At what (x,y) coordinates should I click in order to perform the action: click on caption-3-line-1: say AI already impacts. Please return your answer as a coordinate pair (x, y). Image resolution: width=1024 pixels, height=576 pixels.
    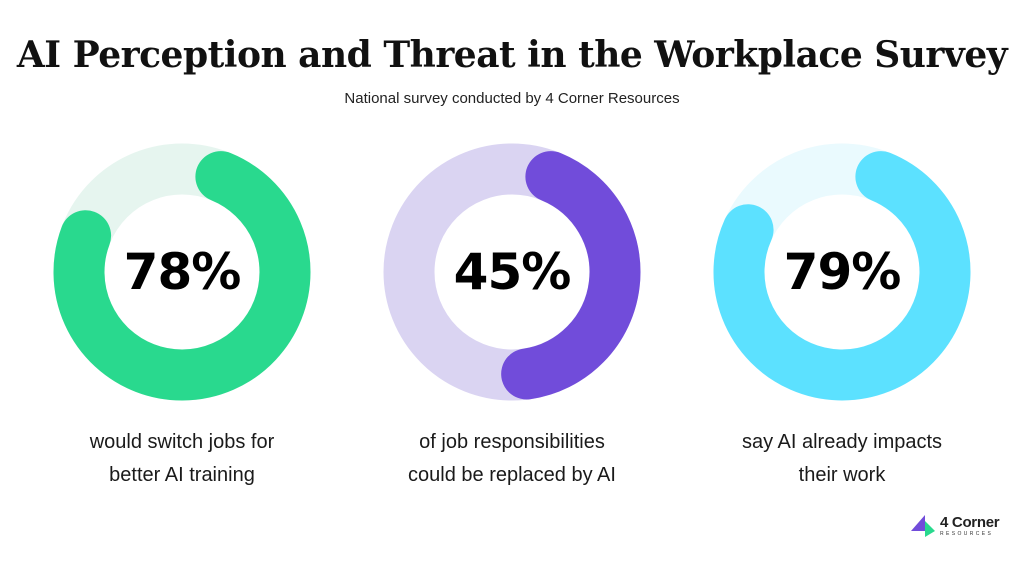
    Looking at the image, I should click on (842, 442).